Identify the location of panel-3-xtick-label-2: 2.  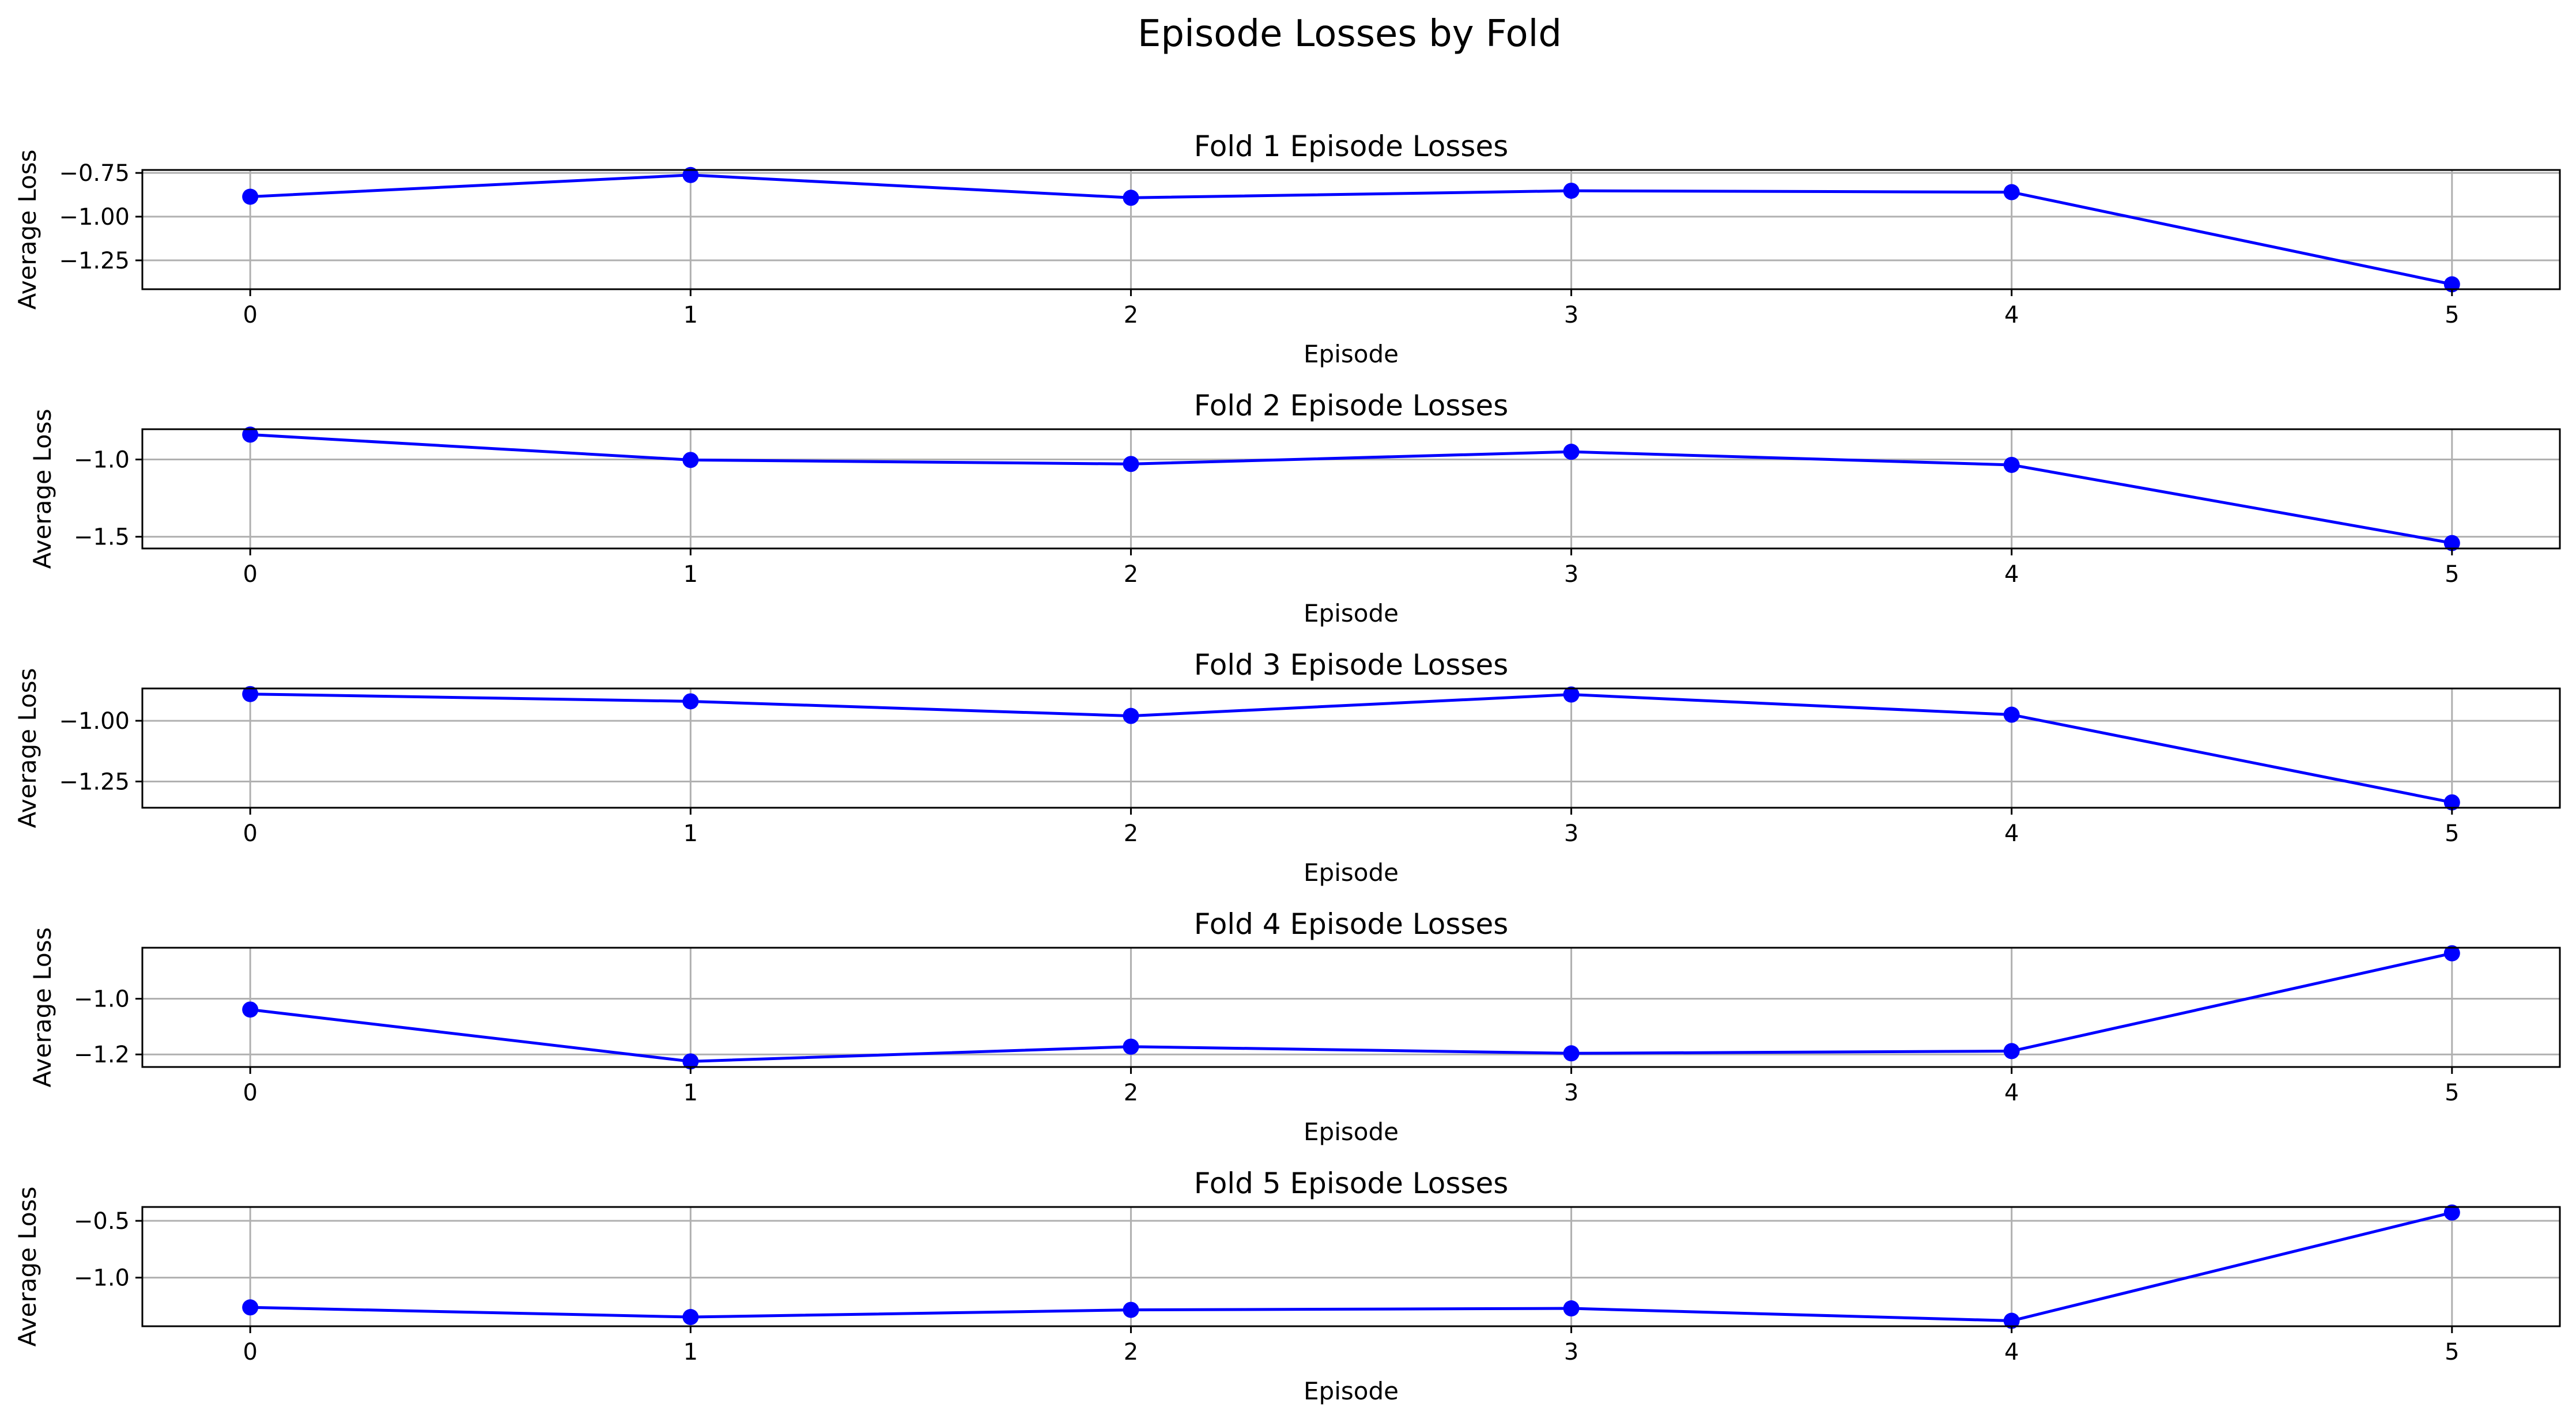
(1131, 833).